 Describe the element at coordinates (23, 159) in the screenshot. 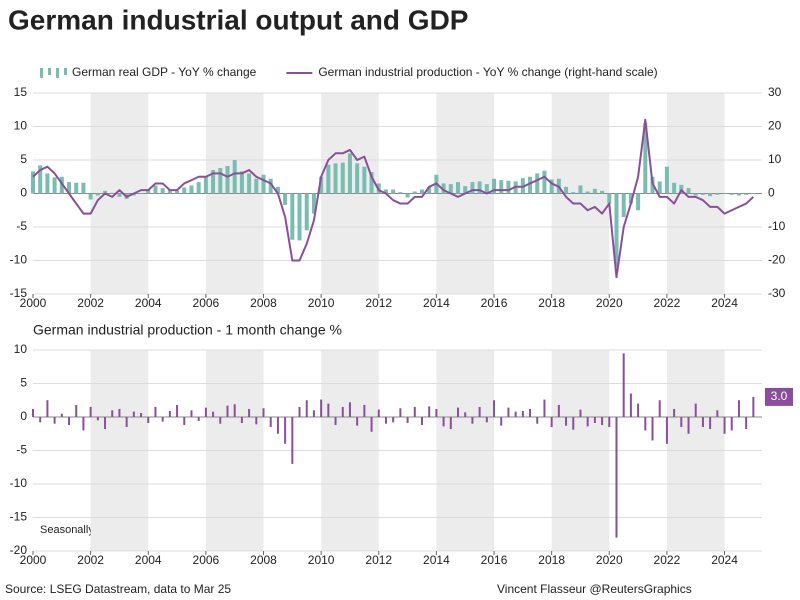

I see `y-tick-label: 5` at that location.